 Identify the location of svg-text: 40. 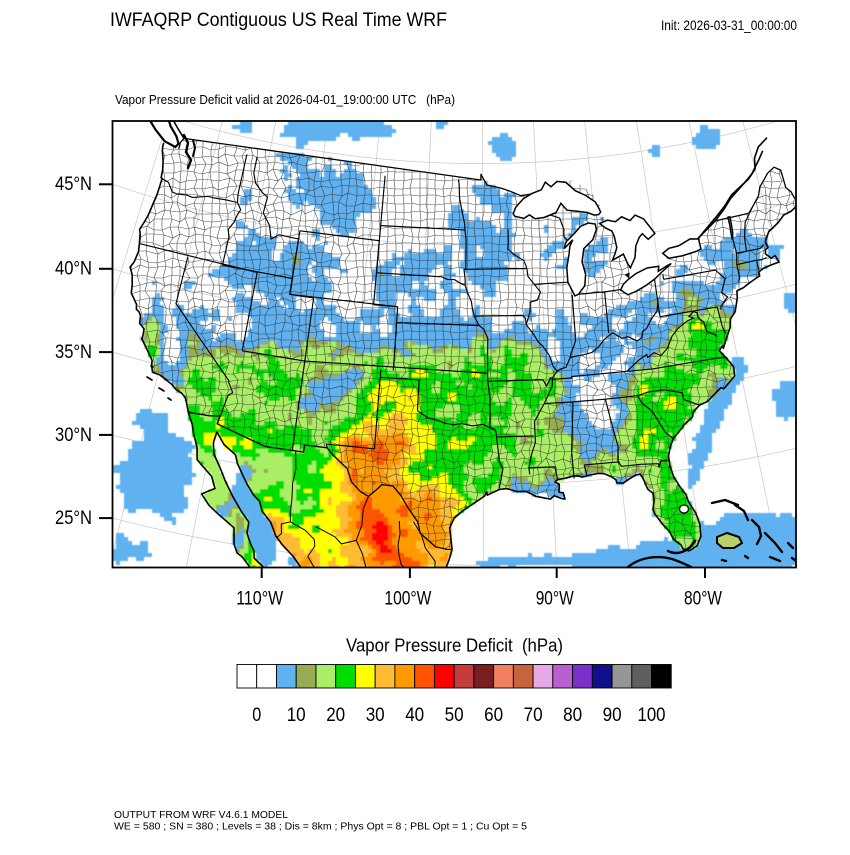
(414, 715).